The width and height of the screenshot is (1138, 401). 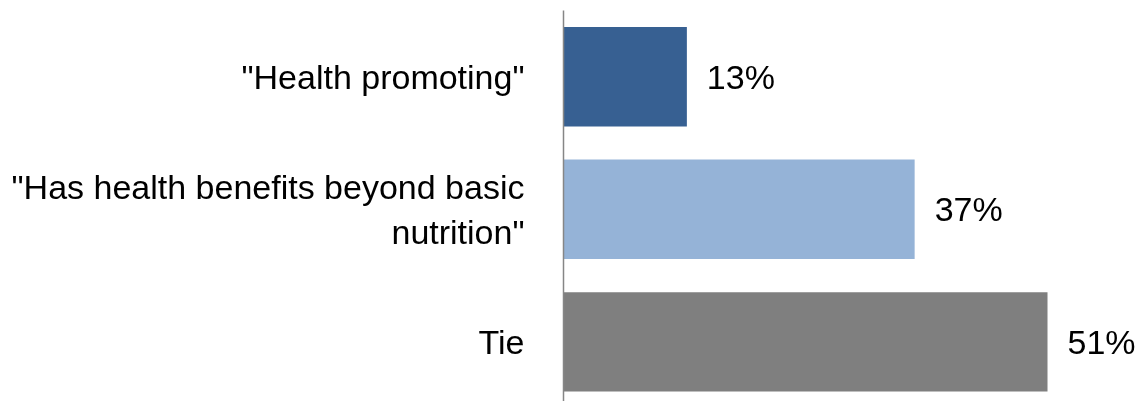 I want to click on y-tick-label: "Has health benefits beyond basic nutrition", so click(x=268, y=209).